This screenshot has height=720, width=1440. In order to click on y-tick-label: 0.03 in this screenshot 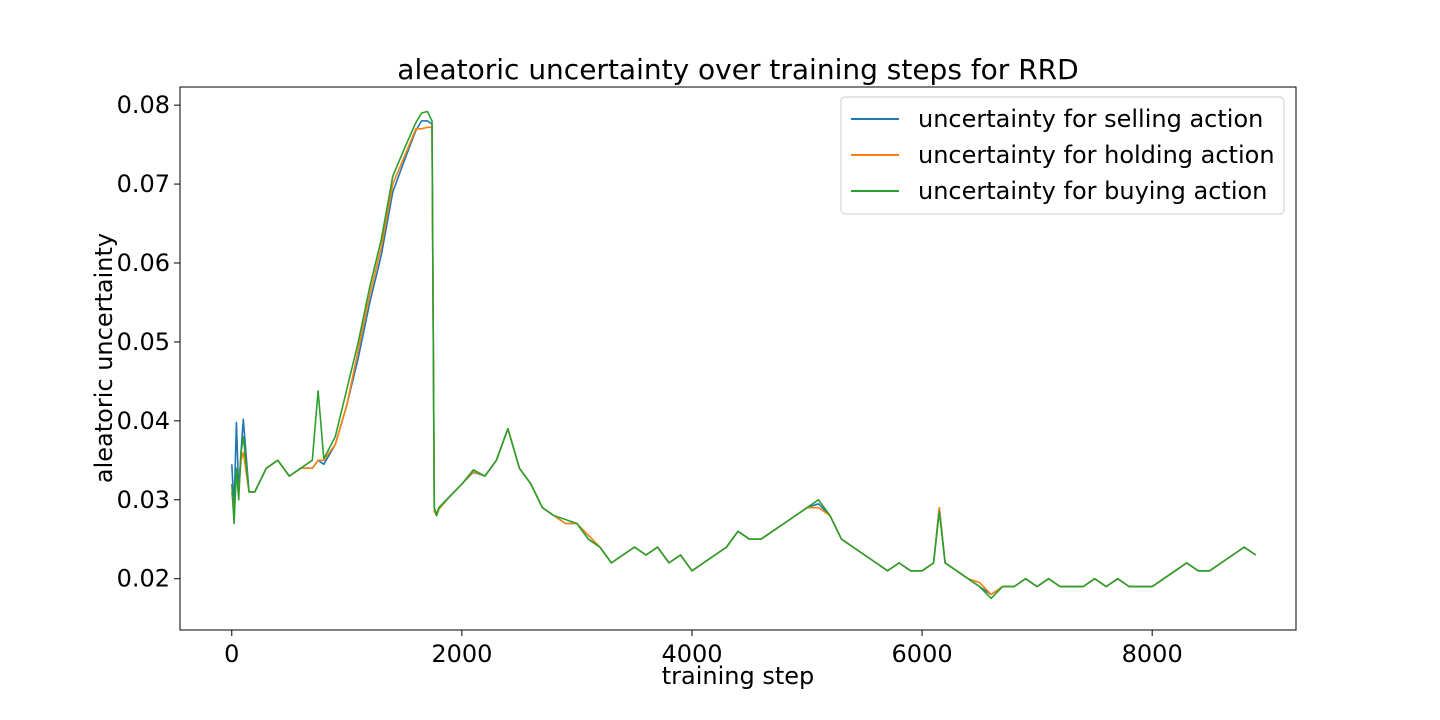, I will do `click(143, 500)`.